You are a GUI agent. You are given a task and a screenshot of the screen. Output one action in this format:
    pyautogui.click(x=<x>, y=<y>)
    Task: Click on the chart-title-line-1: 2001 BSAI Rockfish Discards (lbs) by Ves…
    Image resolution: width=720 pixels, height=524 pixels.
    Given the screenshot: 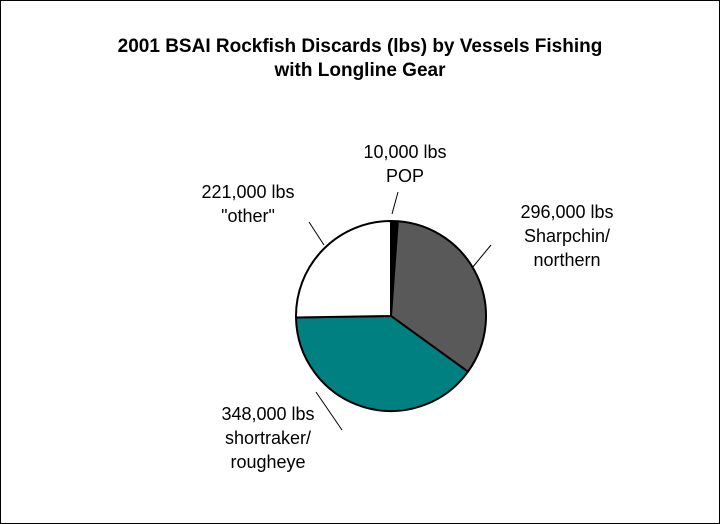 What is the action you would take?
    pyautogui.click(x=360, y=46)
    